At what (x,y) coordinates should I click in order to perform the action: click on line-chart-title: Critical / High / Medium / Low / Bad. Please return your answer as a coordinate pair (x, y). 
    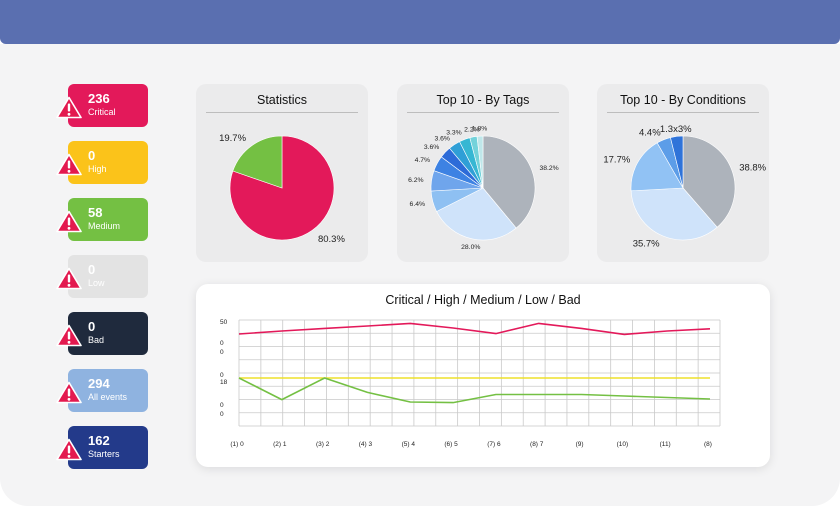
    Looking at the image, I should click on (483, 300).